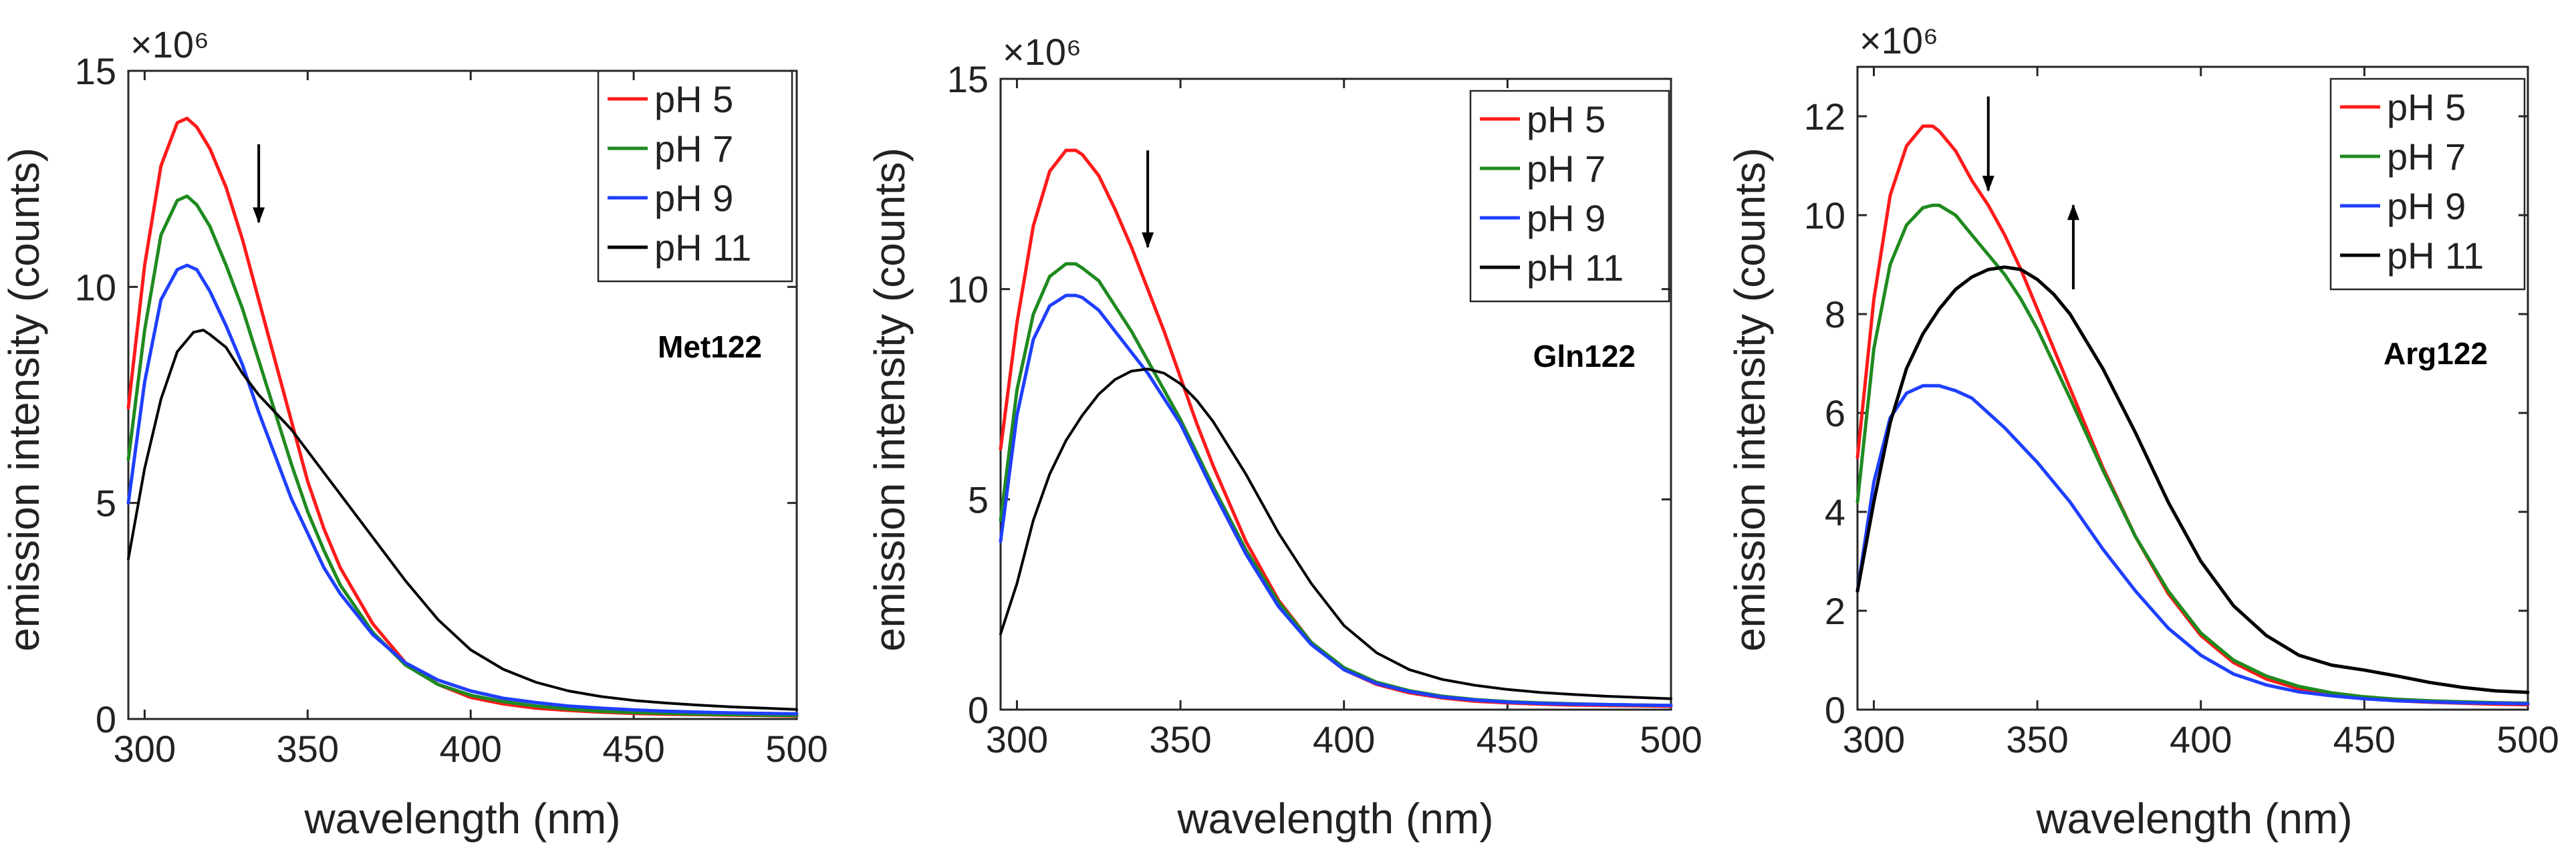 This screenshot has height=862, width=2576. I want to click on y-tick-labels: 0 2 4 6 8 10 12, so click(1824, 413).